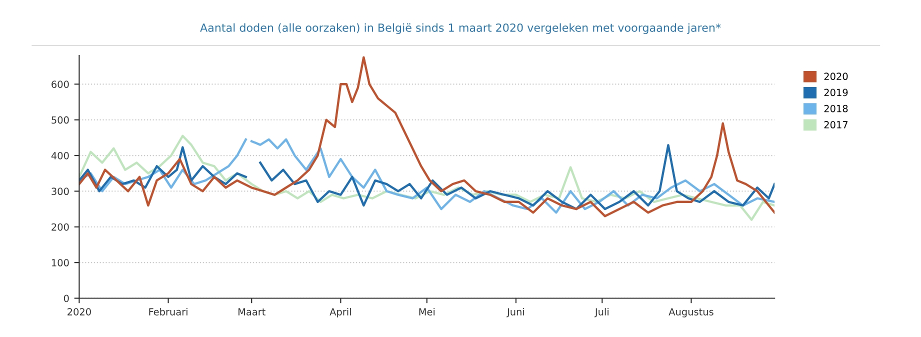 The width and height of the screenshot is (921, 337). I want to click on x-tick-label: Maart, so click(252, 312).